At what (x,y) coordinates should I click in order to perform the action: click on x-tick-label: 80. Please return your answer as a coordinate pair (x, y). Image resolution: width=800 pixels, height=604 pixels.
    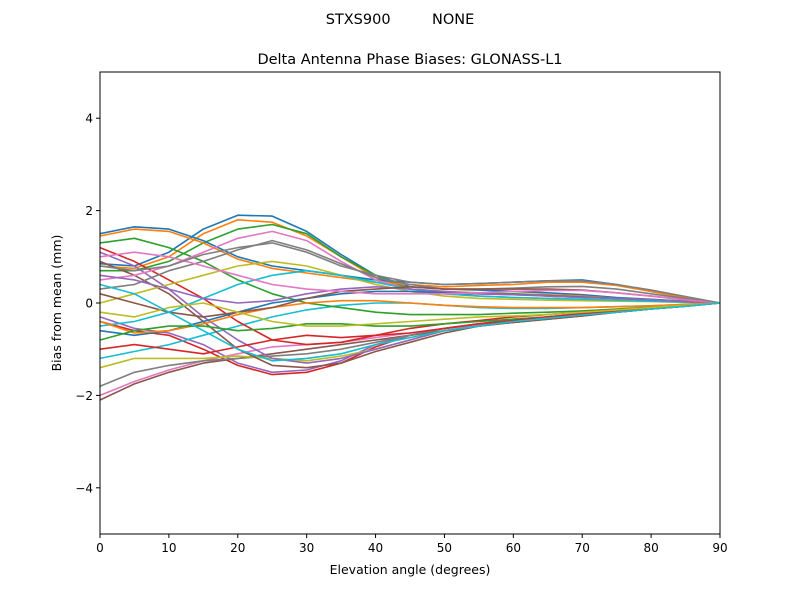
    Looking at the image, I should click on (650, 548).